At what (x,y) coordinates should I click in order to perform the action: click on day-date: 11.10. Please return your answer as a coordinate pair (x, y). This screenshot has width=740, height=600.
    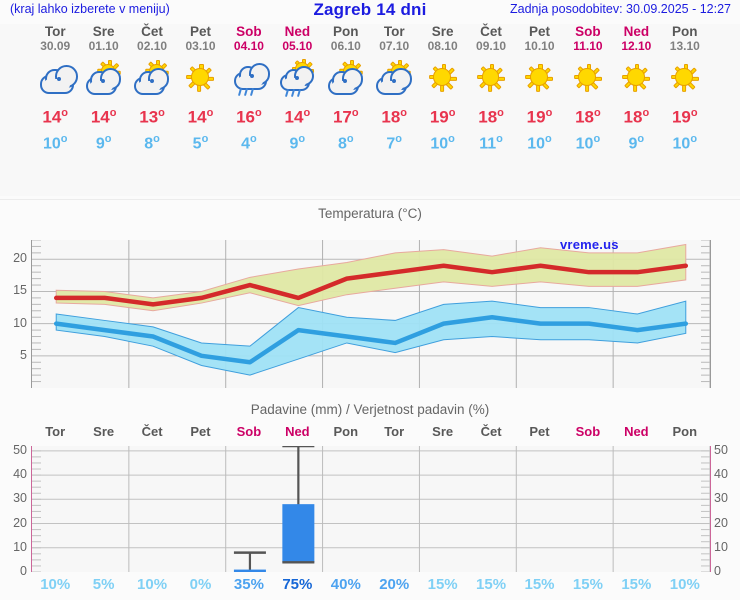
    Looking at the image, I should click on (588, 46).